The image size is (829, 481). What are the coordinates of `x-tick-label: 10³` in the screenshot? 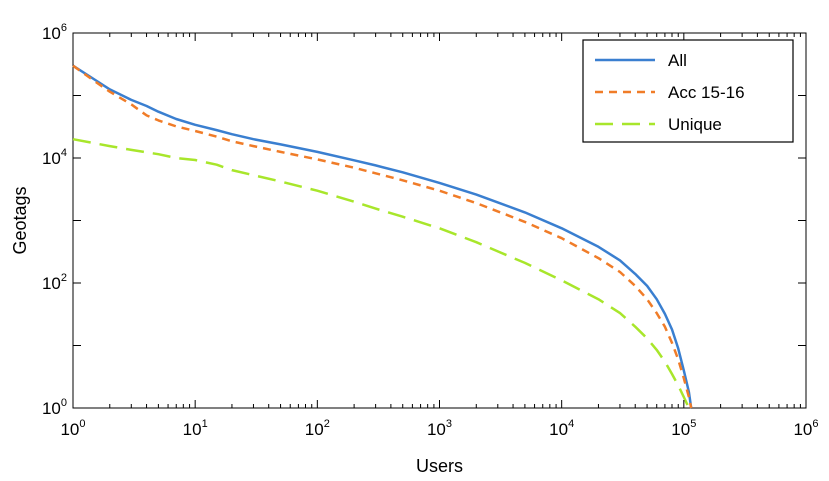 It's located at (439, 428).